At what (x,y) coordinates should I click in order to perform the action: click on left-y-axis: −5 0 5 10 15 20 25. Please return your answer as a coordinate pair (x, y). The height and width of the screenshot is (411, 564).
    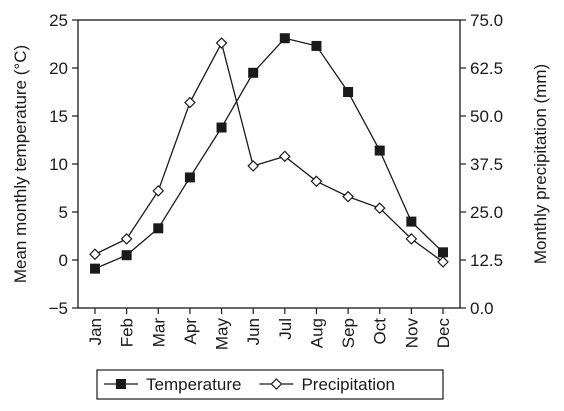
    Looking at the image, I should click on (63, 164).